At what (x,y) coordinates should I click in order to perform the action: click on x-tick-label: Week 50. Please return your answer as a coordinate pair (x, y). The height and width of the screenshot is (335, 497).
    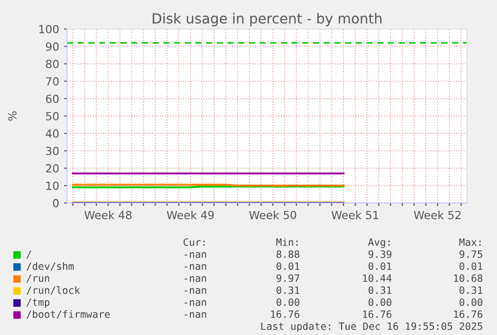
    Looking at the image, I should click on (272, 215).